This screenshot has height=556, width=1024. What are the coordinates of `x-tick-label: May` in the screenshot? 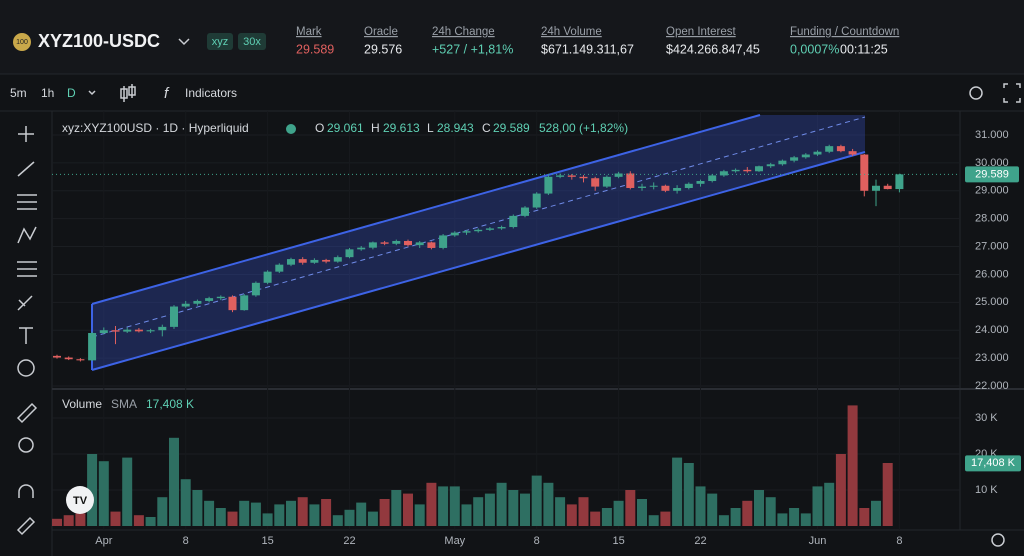 It's located at (454, 541).